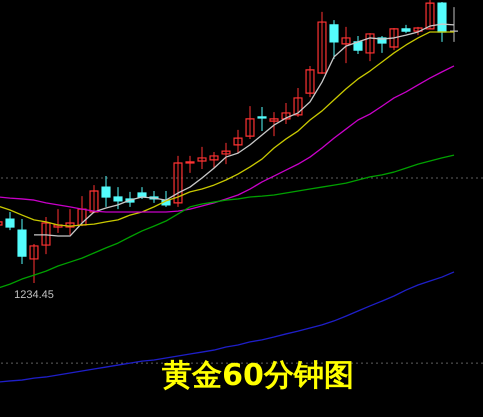  I want to click on text: 黄金60分钟图, so click(258, 375).